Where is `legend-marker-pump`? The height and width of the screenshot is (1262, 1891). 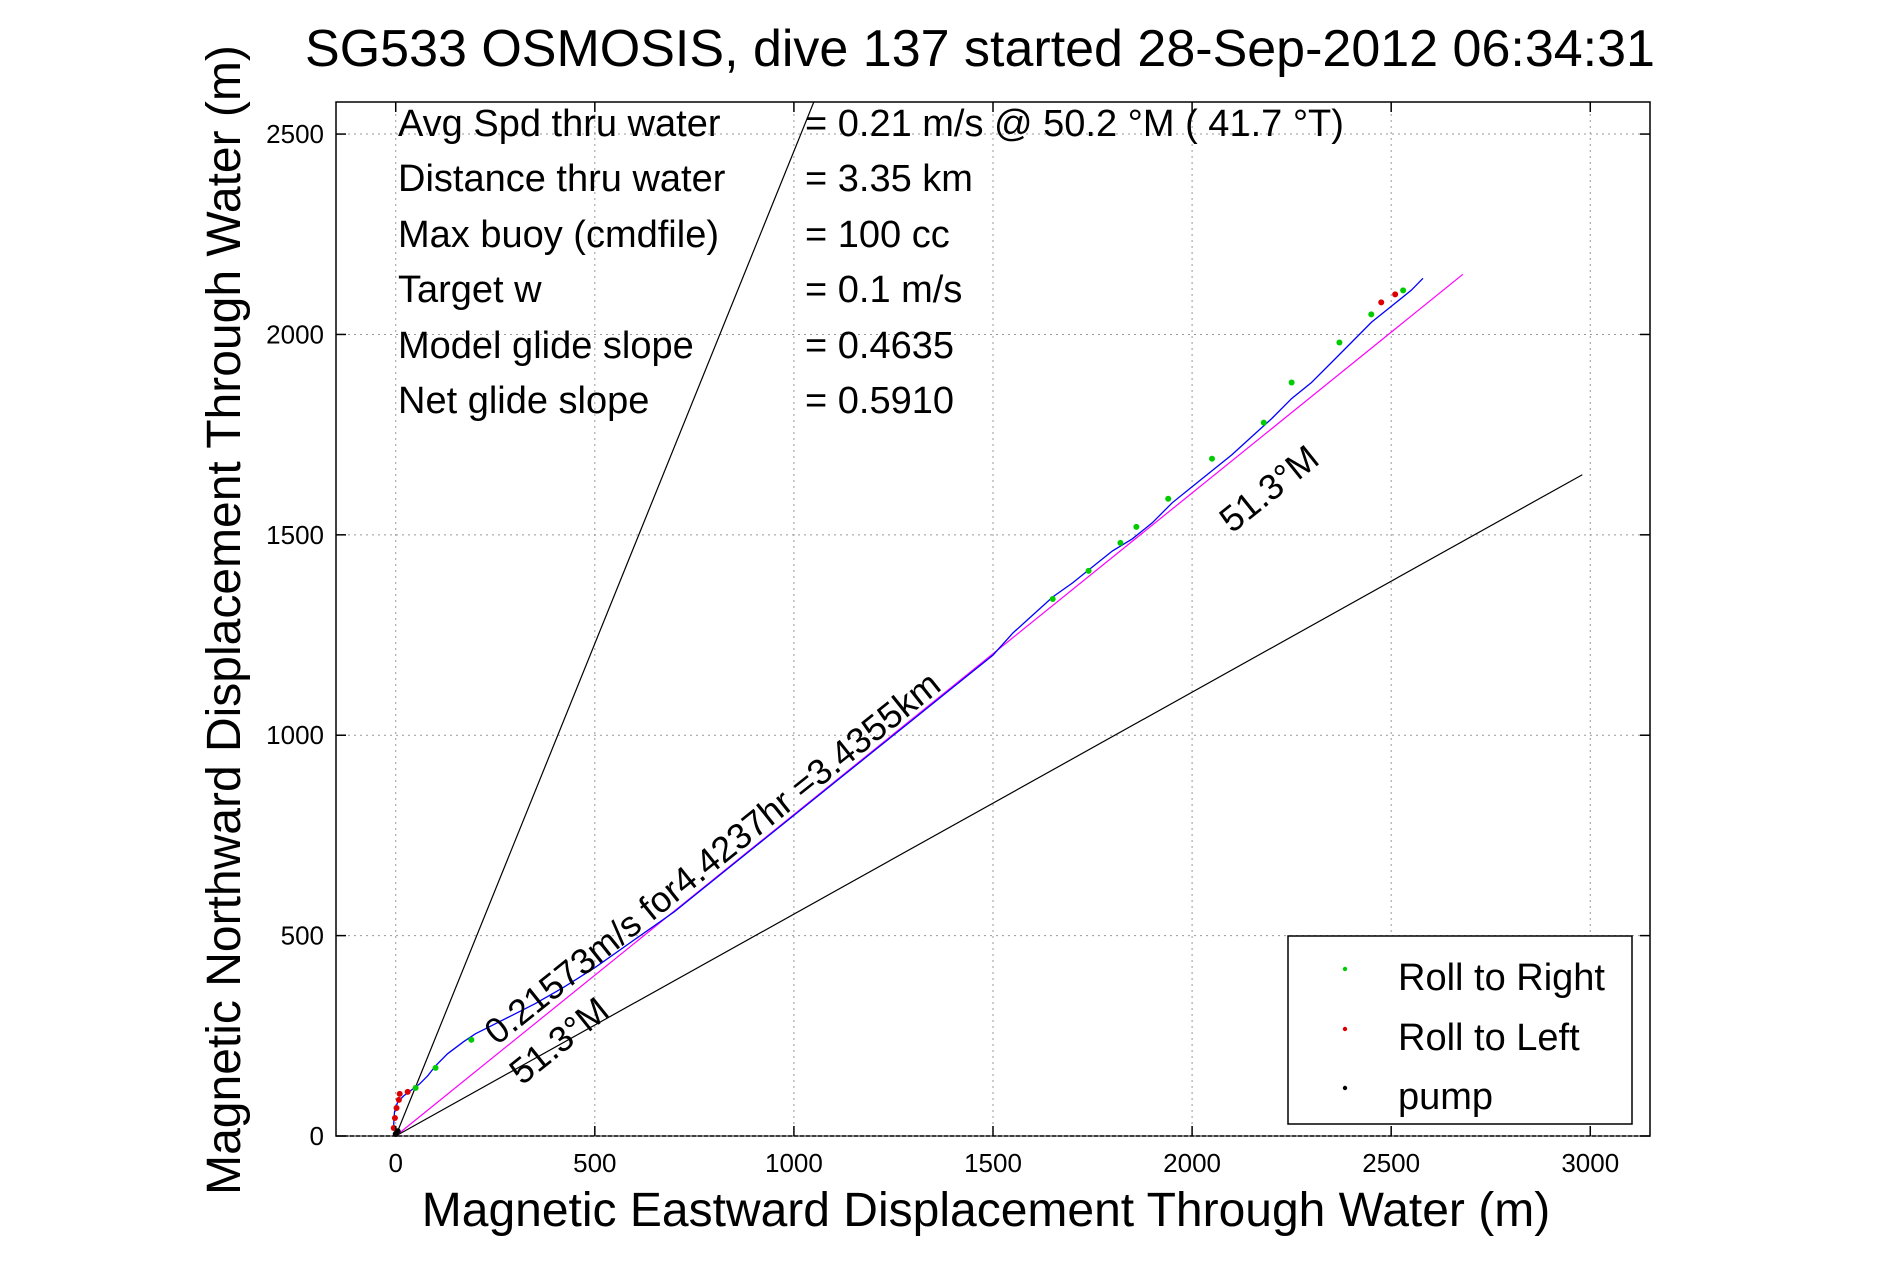 legend-marker-pump is located at coordinates (1345, 1088).